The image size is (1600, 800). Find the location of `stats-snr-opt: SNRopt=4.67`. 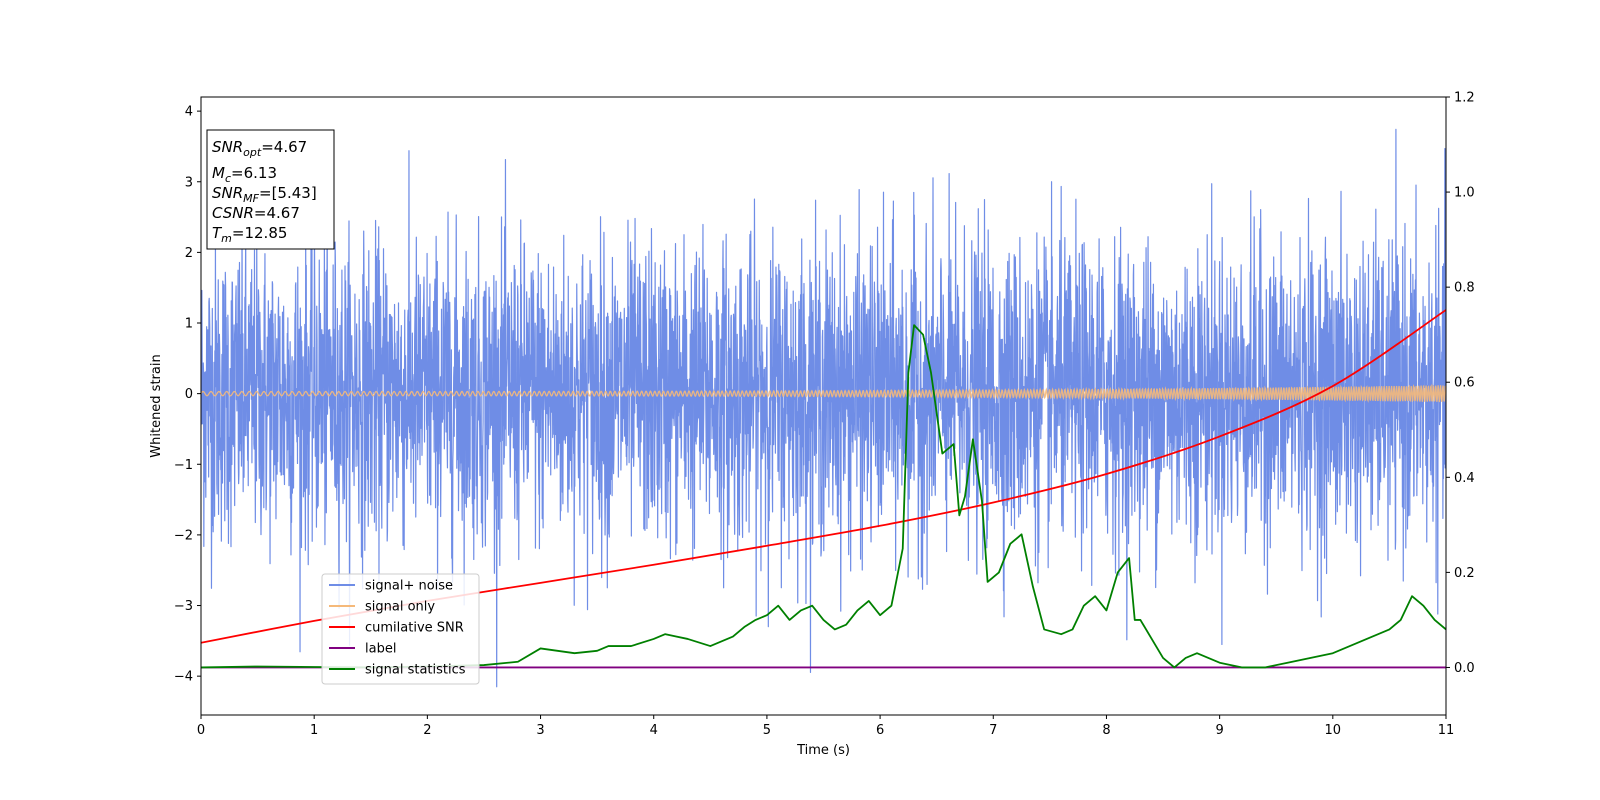

stats-snr-opt: SNRopt=4.67 is located at coordinates (259, 148).